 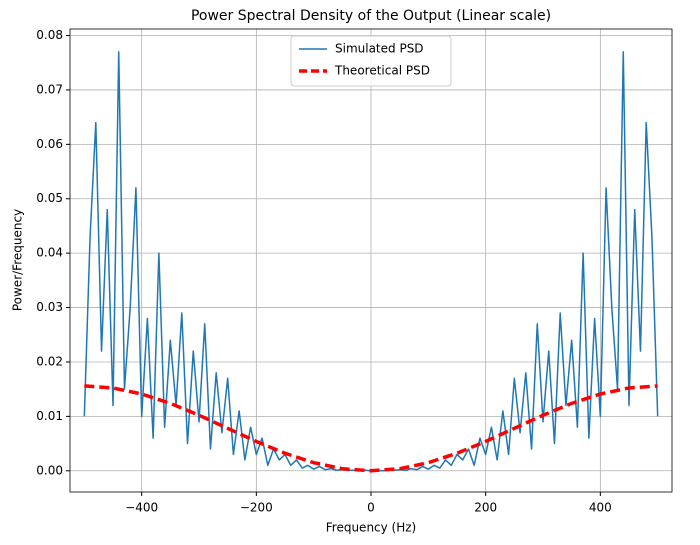 What do you see at coordinates (371, 508) in the screenshot?
I see `x-tick-label: 0` at bounding box center [371, 508].